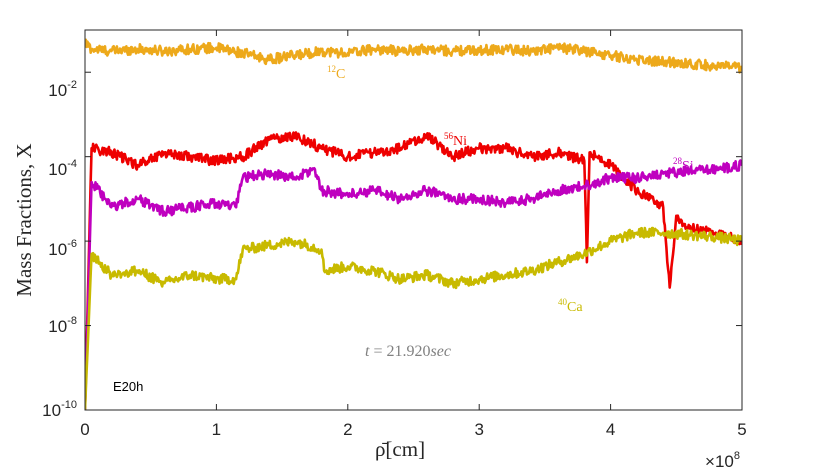  I want to click on y-tick-label: 10⁻⁸, so click(62, 325).